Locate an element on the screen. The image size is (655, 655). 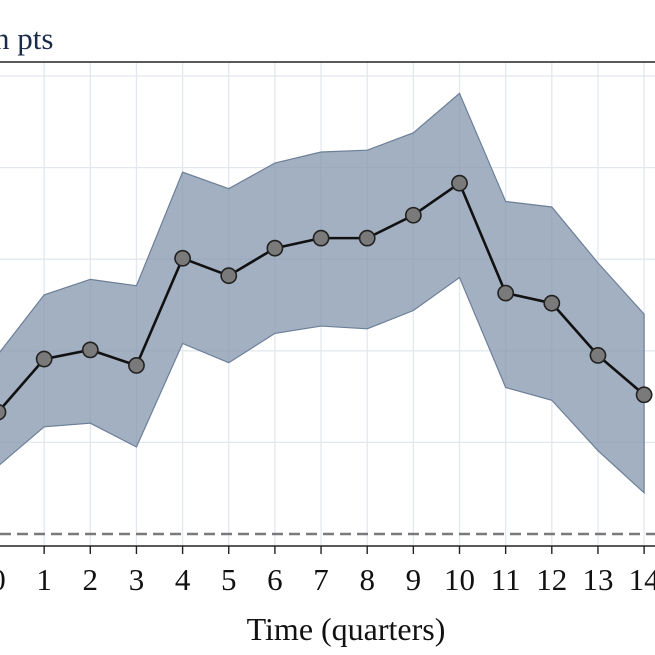
x-tick-label-9: 9 is located at coordinates (414, 579).